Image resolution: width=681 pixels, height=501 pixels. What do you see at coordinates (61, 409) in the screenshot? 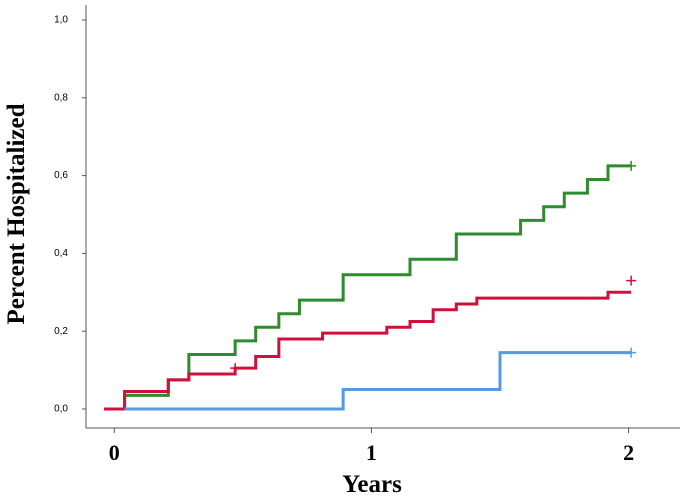
I see `y-tick-label: 0,0` at bounding box center [61, 409].